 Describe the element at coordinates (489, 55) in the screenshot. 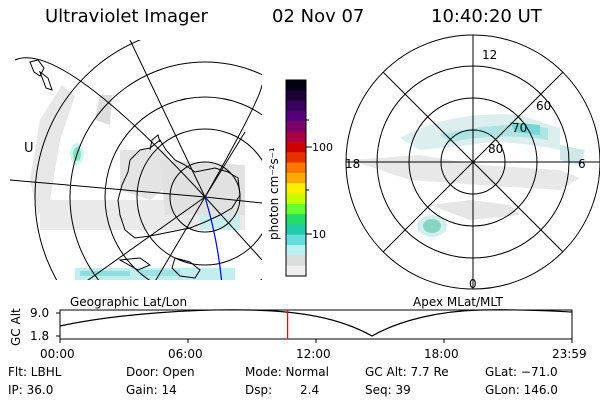

I see `mlt-label-12: 12` at that location.